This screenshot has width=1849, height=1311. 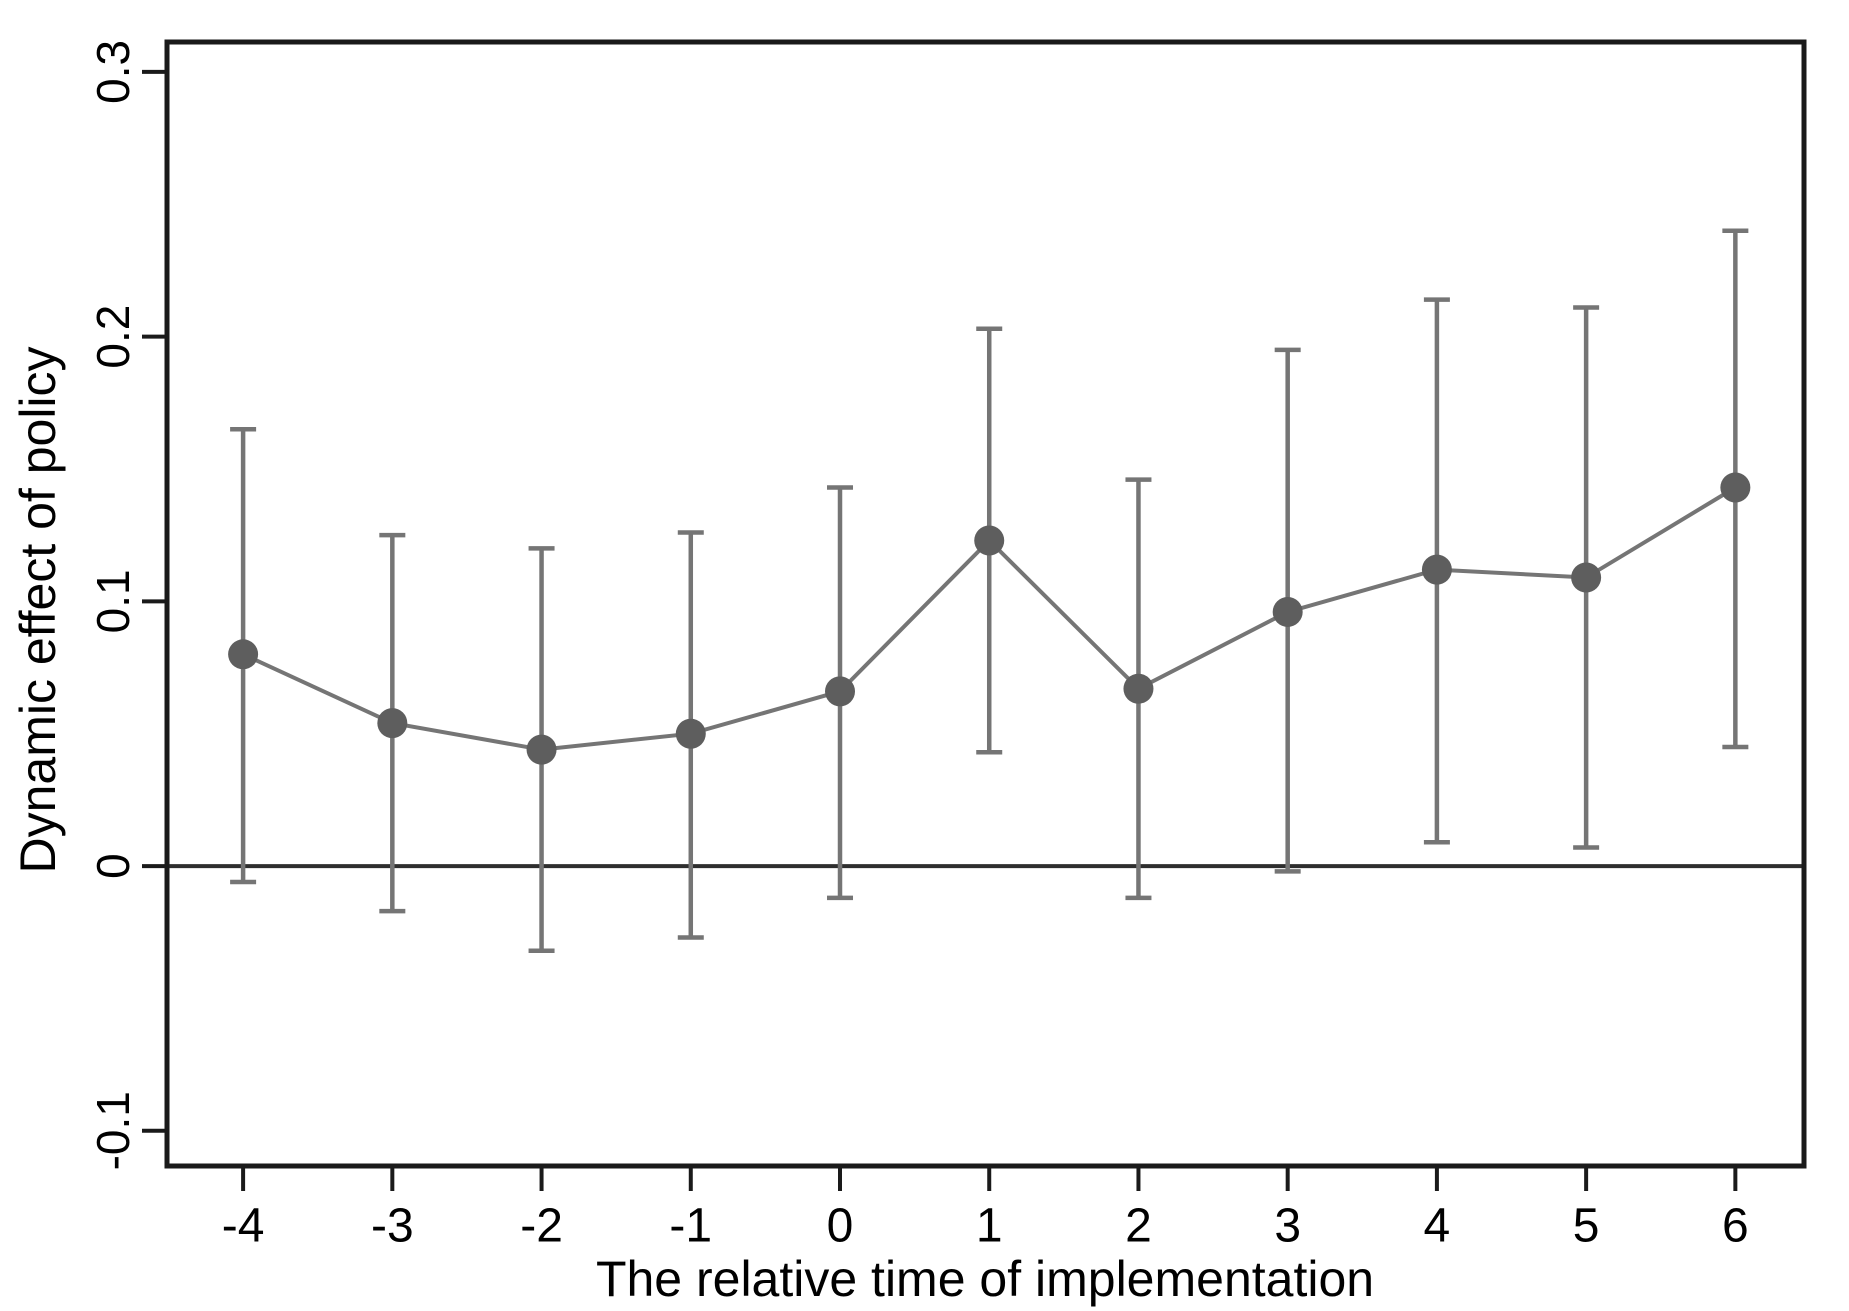 What do you see at coordinates (1437, 1226) in the screenshot?
I see `x-tick-label: 4` at bounding box center [1437, 1226].